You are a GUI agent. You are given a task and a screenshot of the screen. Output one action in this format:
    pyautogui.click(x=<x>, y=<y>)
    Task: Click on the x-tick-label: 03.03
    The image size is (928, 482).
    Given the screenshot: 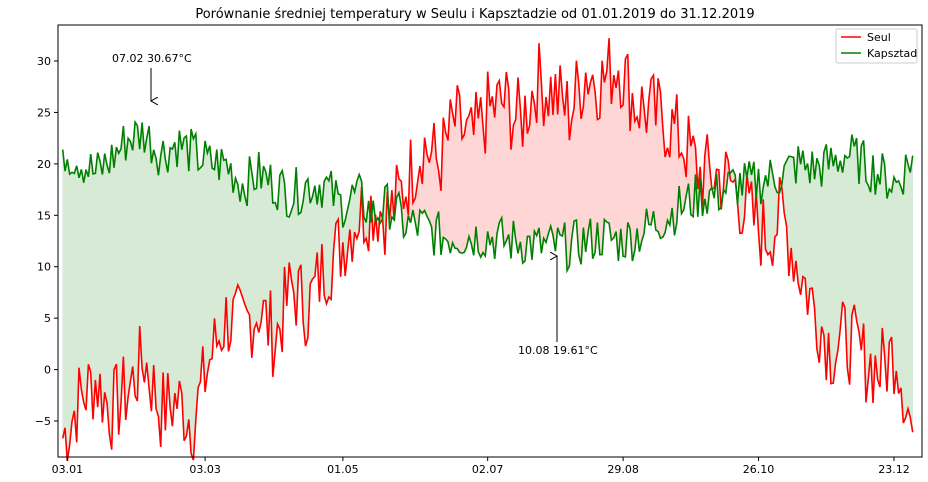 What is the action you would take?
    pyautogui.click(x=205, y=469)
    